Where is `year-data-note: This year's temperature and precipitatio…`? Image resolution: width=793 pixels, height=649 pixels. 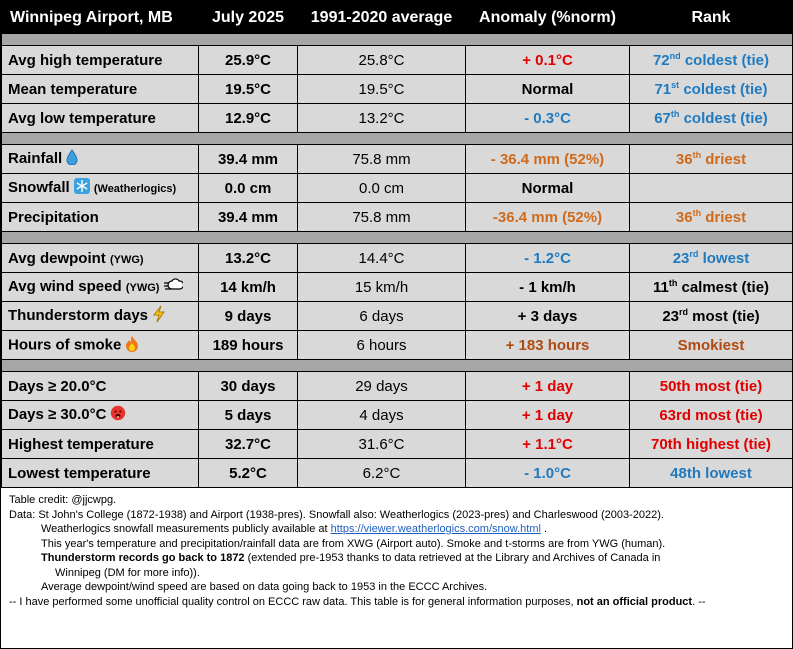 year-data-note: This year's temperature and precipitatio… is located at coordinates (353, 543).